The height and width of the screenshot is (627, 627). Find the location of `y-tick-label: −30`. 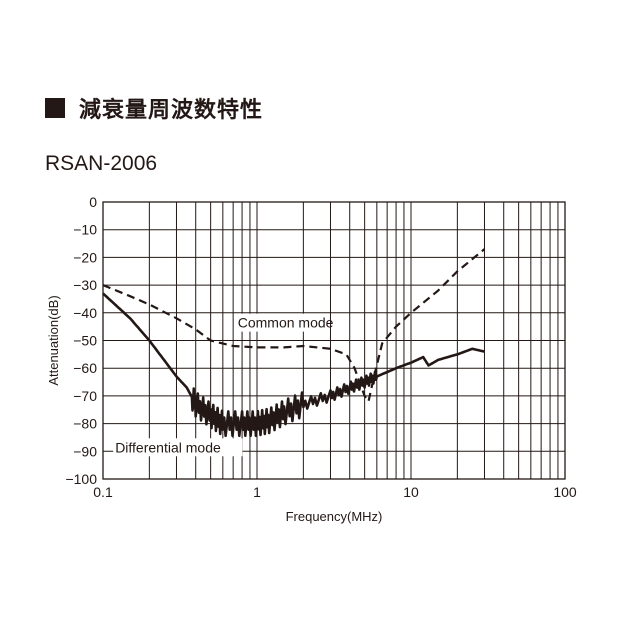

y-tick-label: −30 is located at coordinates (85, 285).